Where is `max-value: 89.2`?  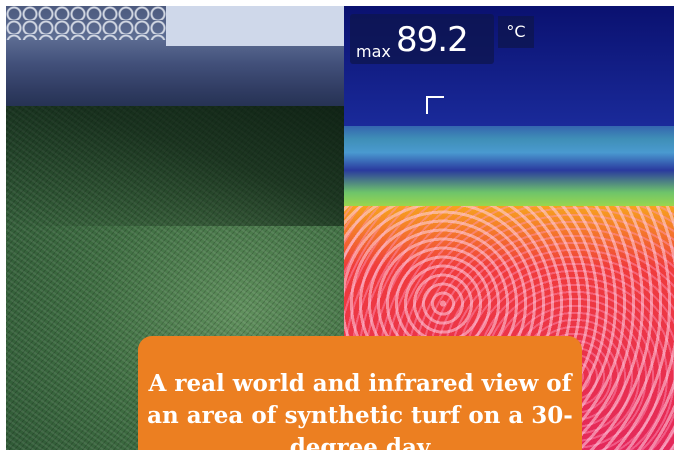
max-value: 89.2 is located at coordinates (432, 40).